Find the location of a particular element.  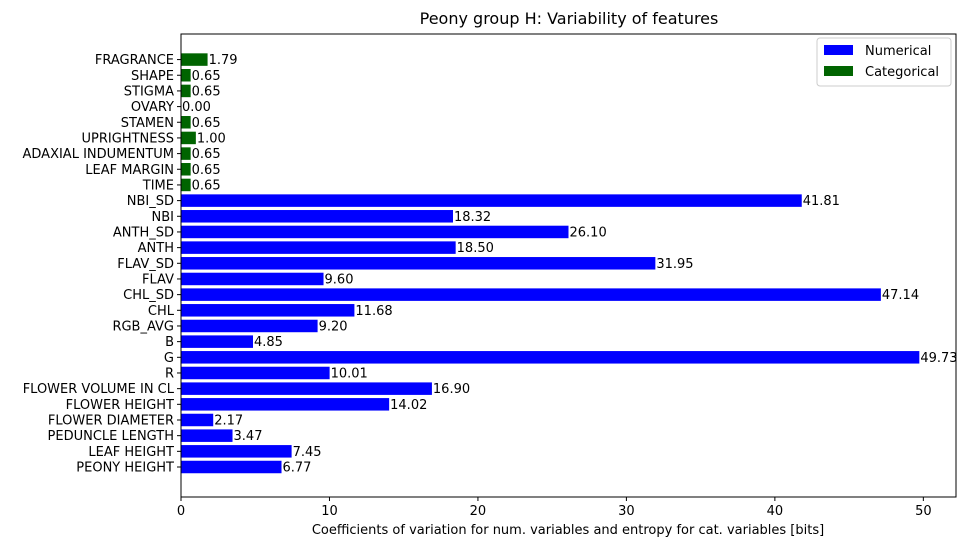

y-tick-label-g: G is located at coordinates (169, 358).